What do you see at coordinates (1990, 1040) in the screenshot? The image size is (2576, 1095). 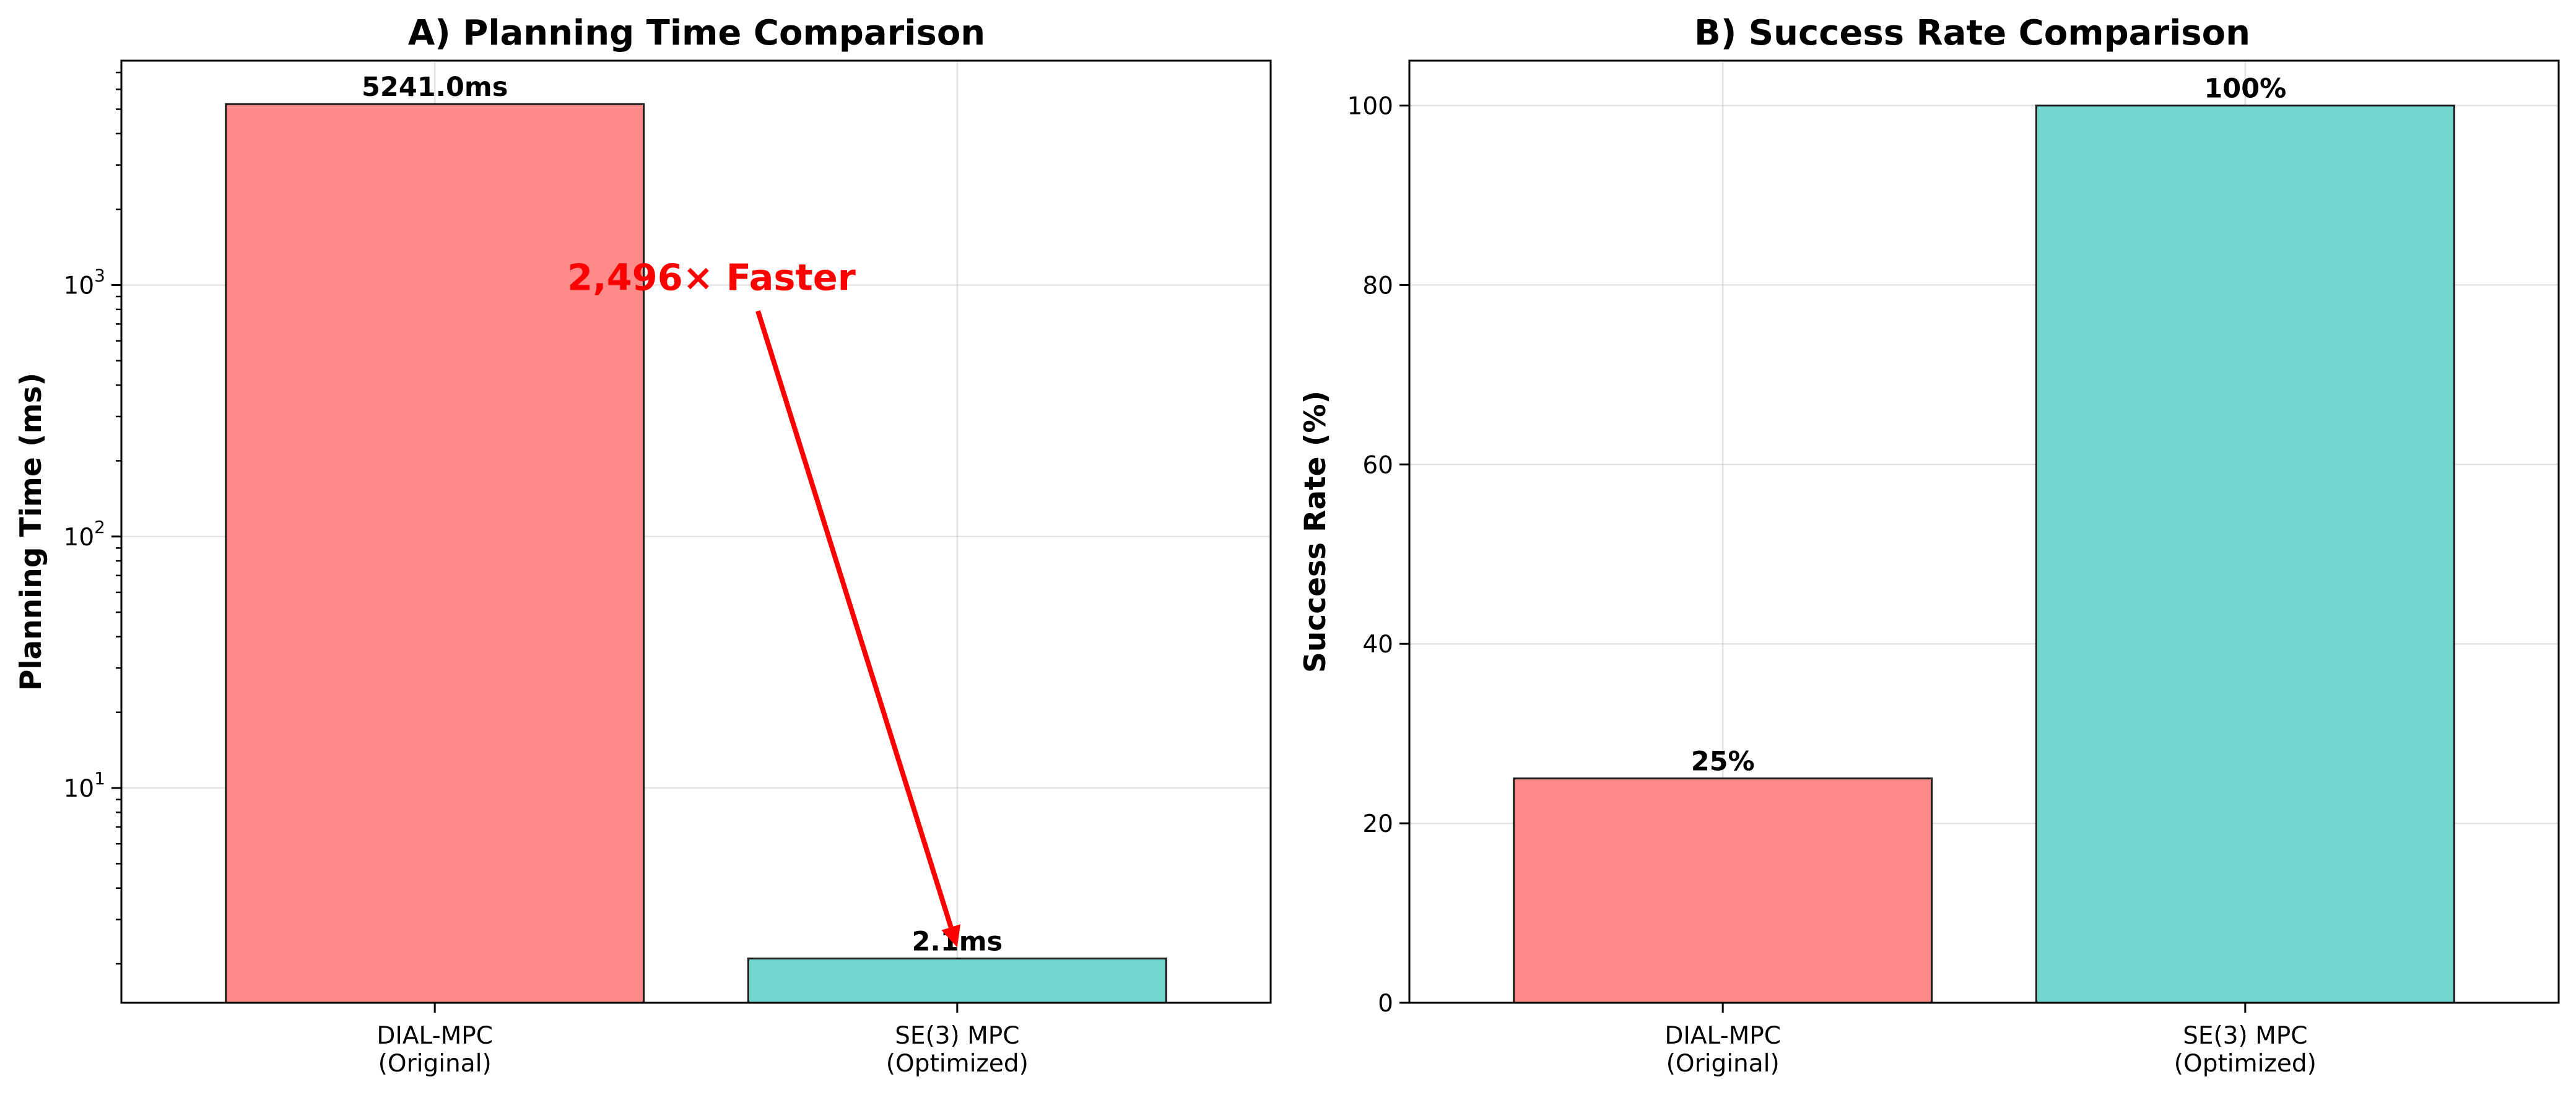 I see `chart-b-x-ticks: DIAL-MPC(Original) SE(3) MPC(Optimized)` at bounding box center [1990, 1040].